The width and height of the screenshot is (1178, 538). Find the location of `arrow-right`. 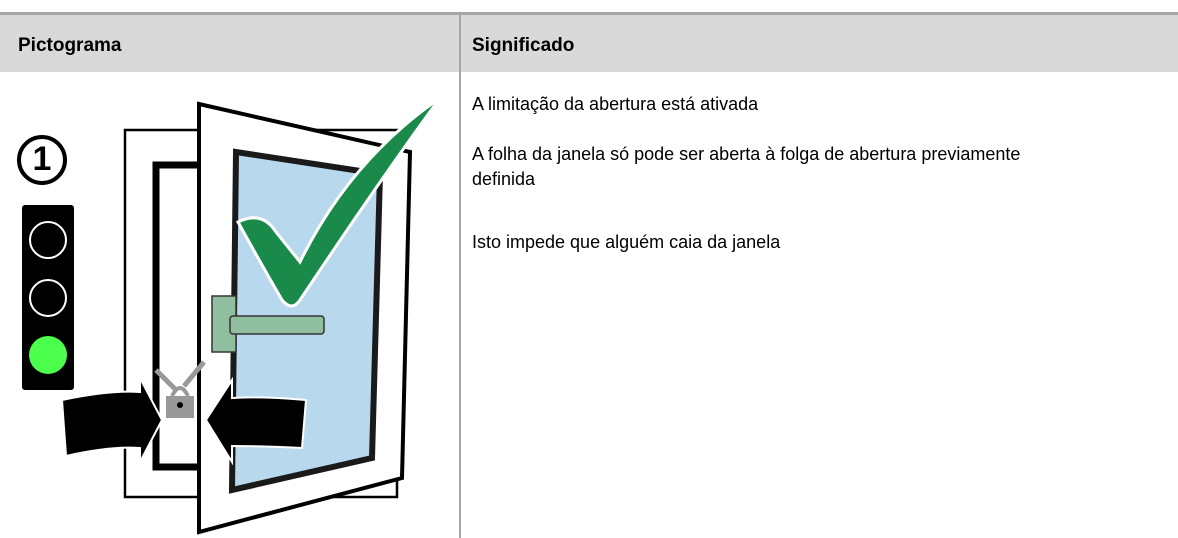

arrow-right is located at coordinates (112, 420).